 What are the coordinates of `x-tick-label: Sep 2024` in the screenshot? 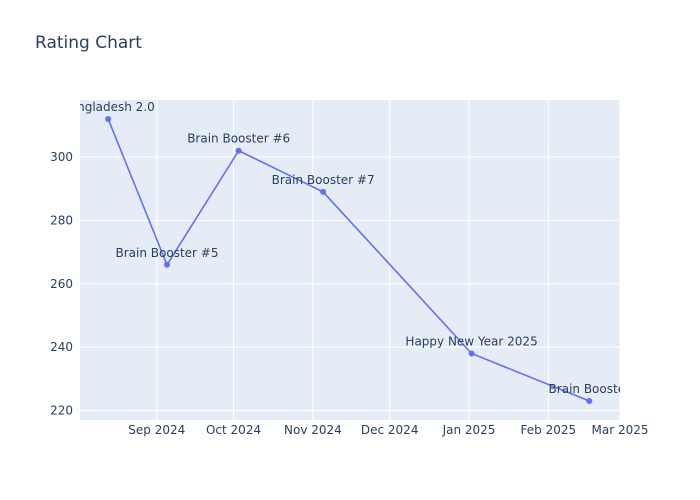 It's located at (156, 430).